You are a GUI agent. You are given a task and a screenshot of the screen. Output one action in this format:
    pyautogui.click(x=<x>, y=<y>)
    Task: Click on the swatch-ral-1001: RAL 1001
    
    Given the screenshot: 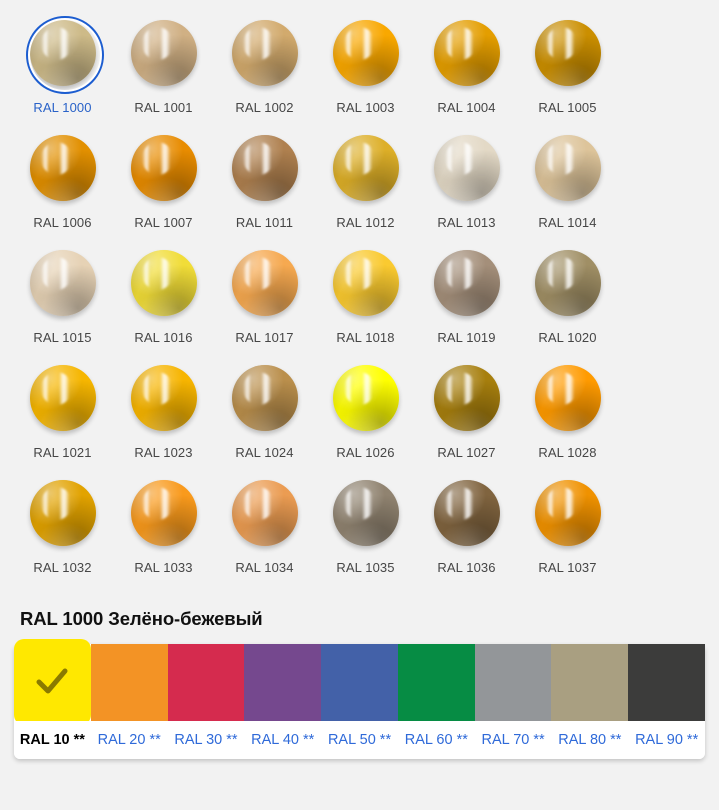 What is the action you would take?
    pyautogui.click(x=163, y=69)
    